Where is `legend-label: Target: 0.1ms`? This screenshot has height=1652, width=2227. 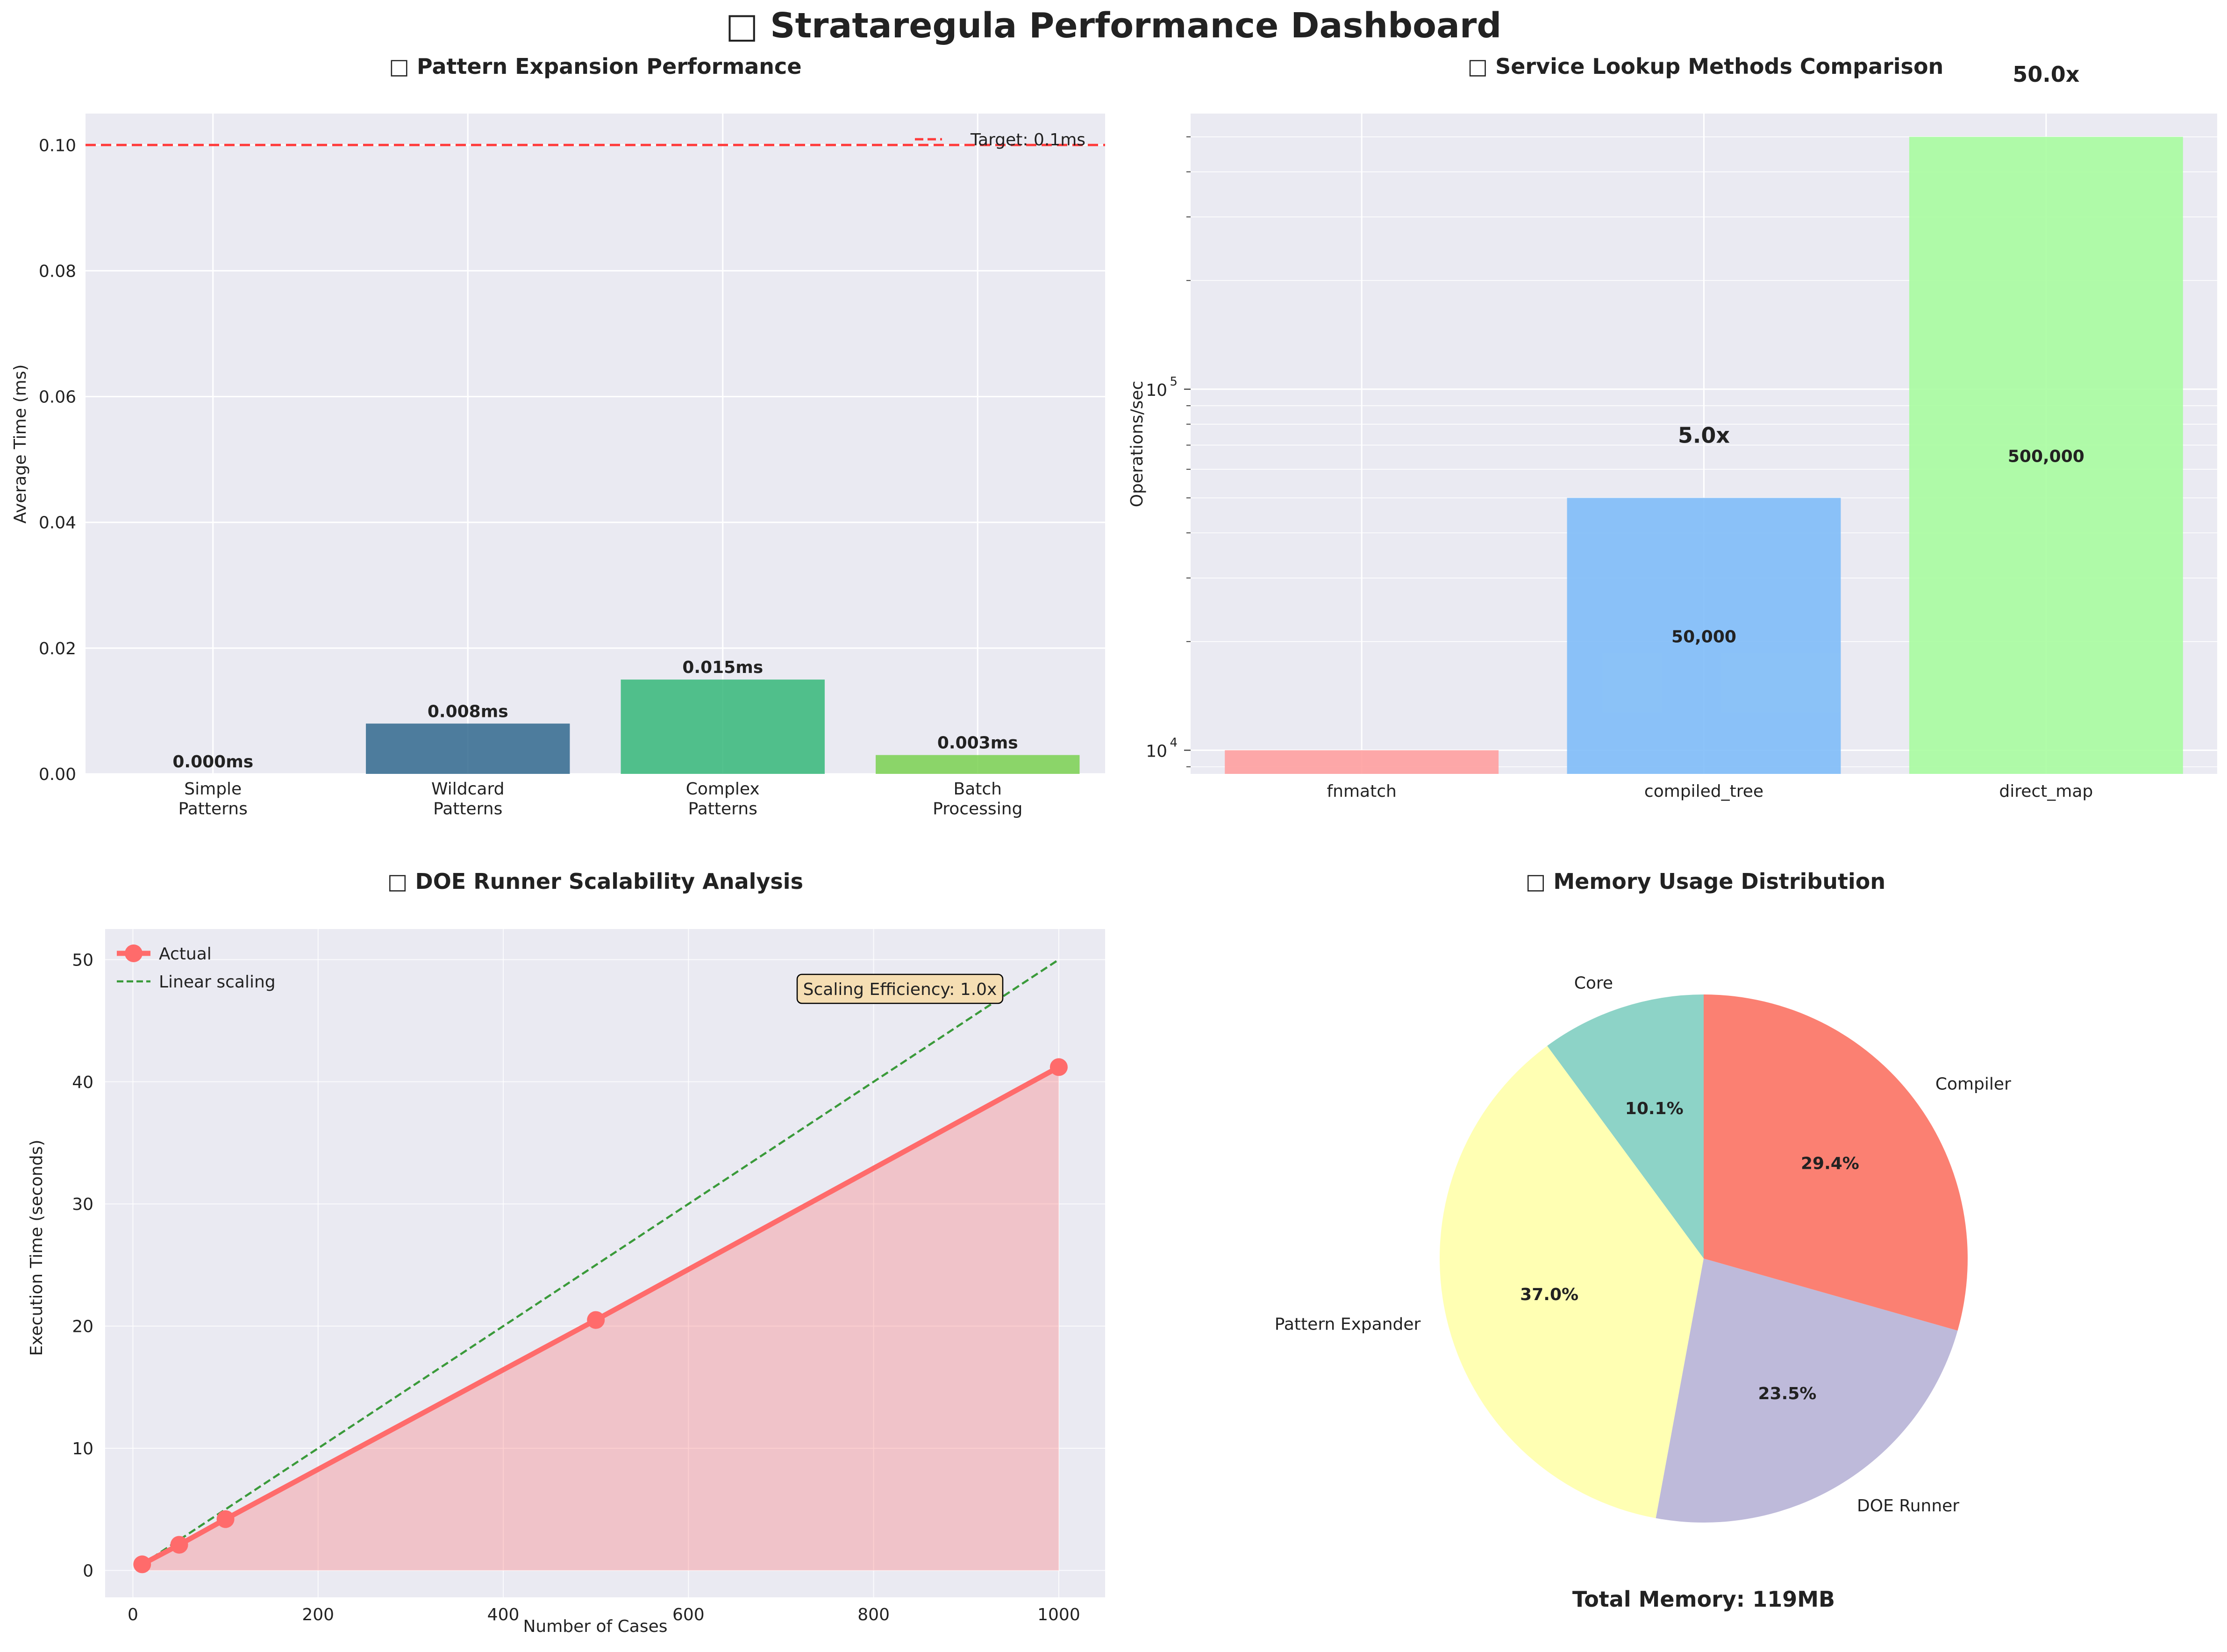
legend-label: Target: 0.1ms is located at coordinates (1027, 140).